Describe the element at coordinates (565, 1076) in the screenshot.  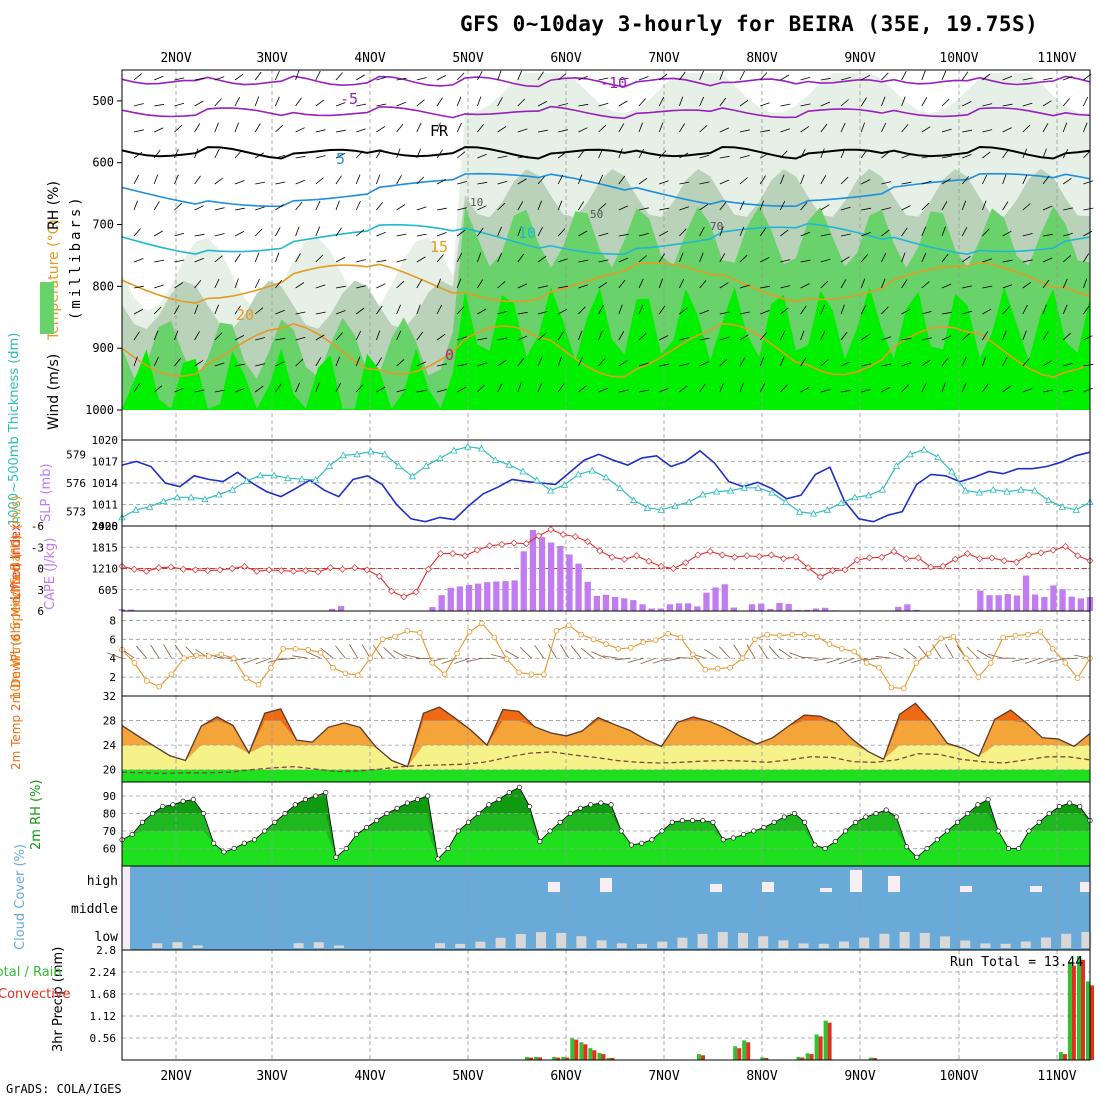
I see `date-label-bottom: 6NOV` at that location.